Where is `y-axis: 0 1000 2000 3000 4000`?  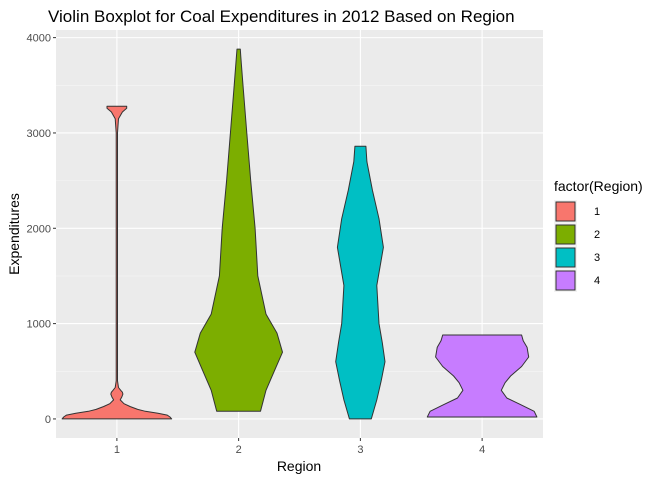
y-axis: 0 1000 2000 3000 4000 is located at coordinates (41, 229).